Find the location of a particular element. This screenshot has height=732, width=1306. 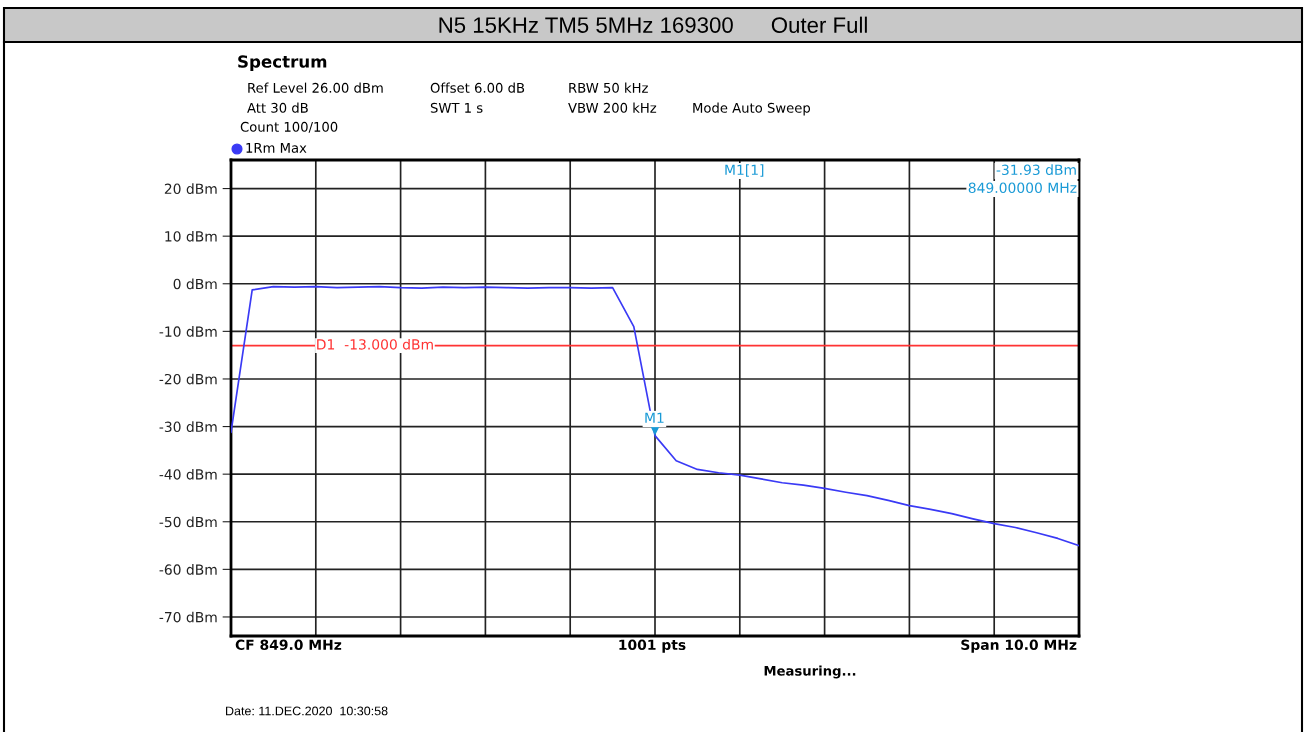

annotation: -31.93 dBm is located at coordinates (1036, 170).